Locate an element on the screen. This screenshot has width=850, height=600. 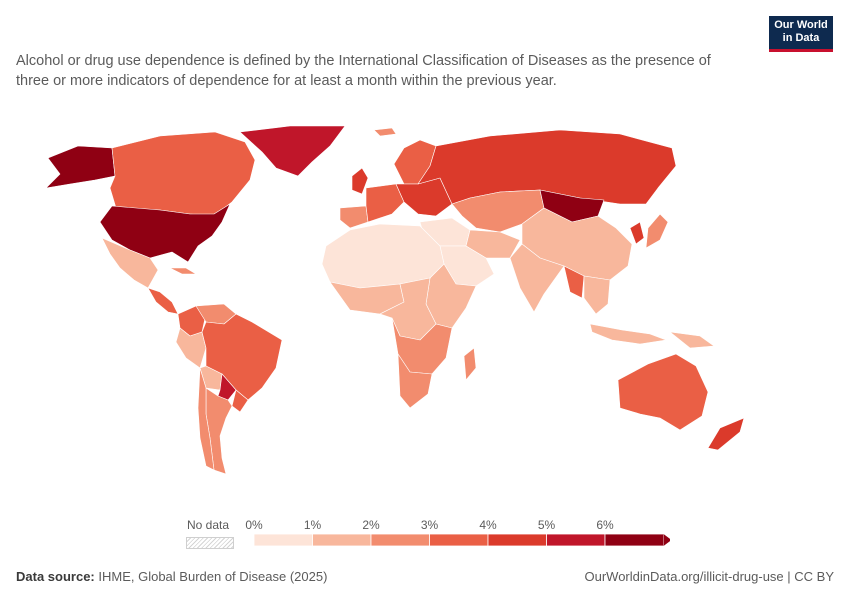
data-source-text: IHME, Global Burden of Disease (2025) is located at coordinates (213, 576).